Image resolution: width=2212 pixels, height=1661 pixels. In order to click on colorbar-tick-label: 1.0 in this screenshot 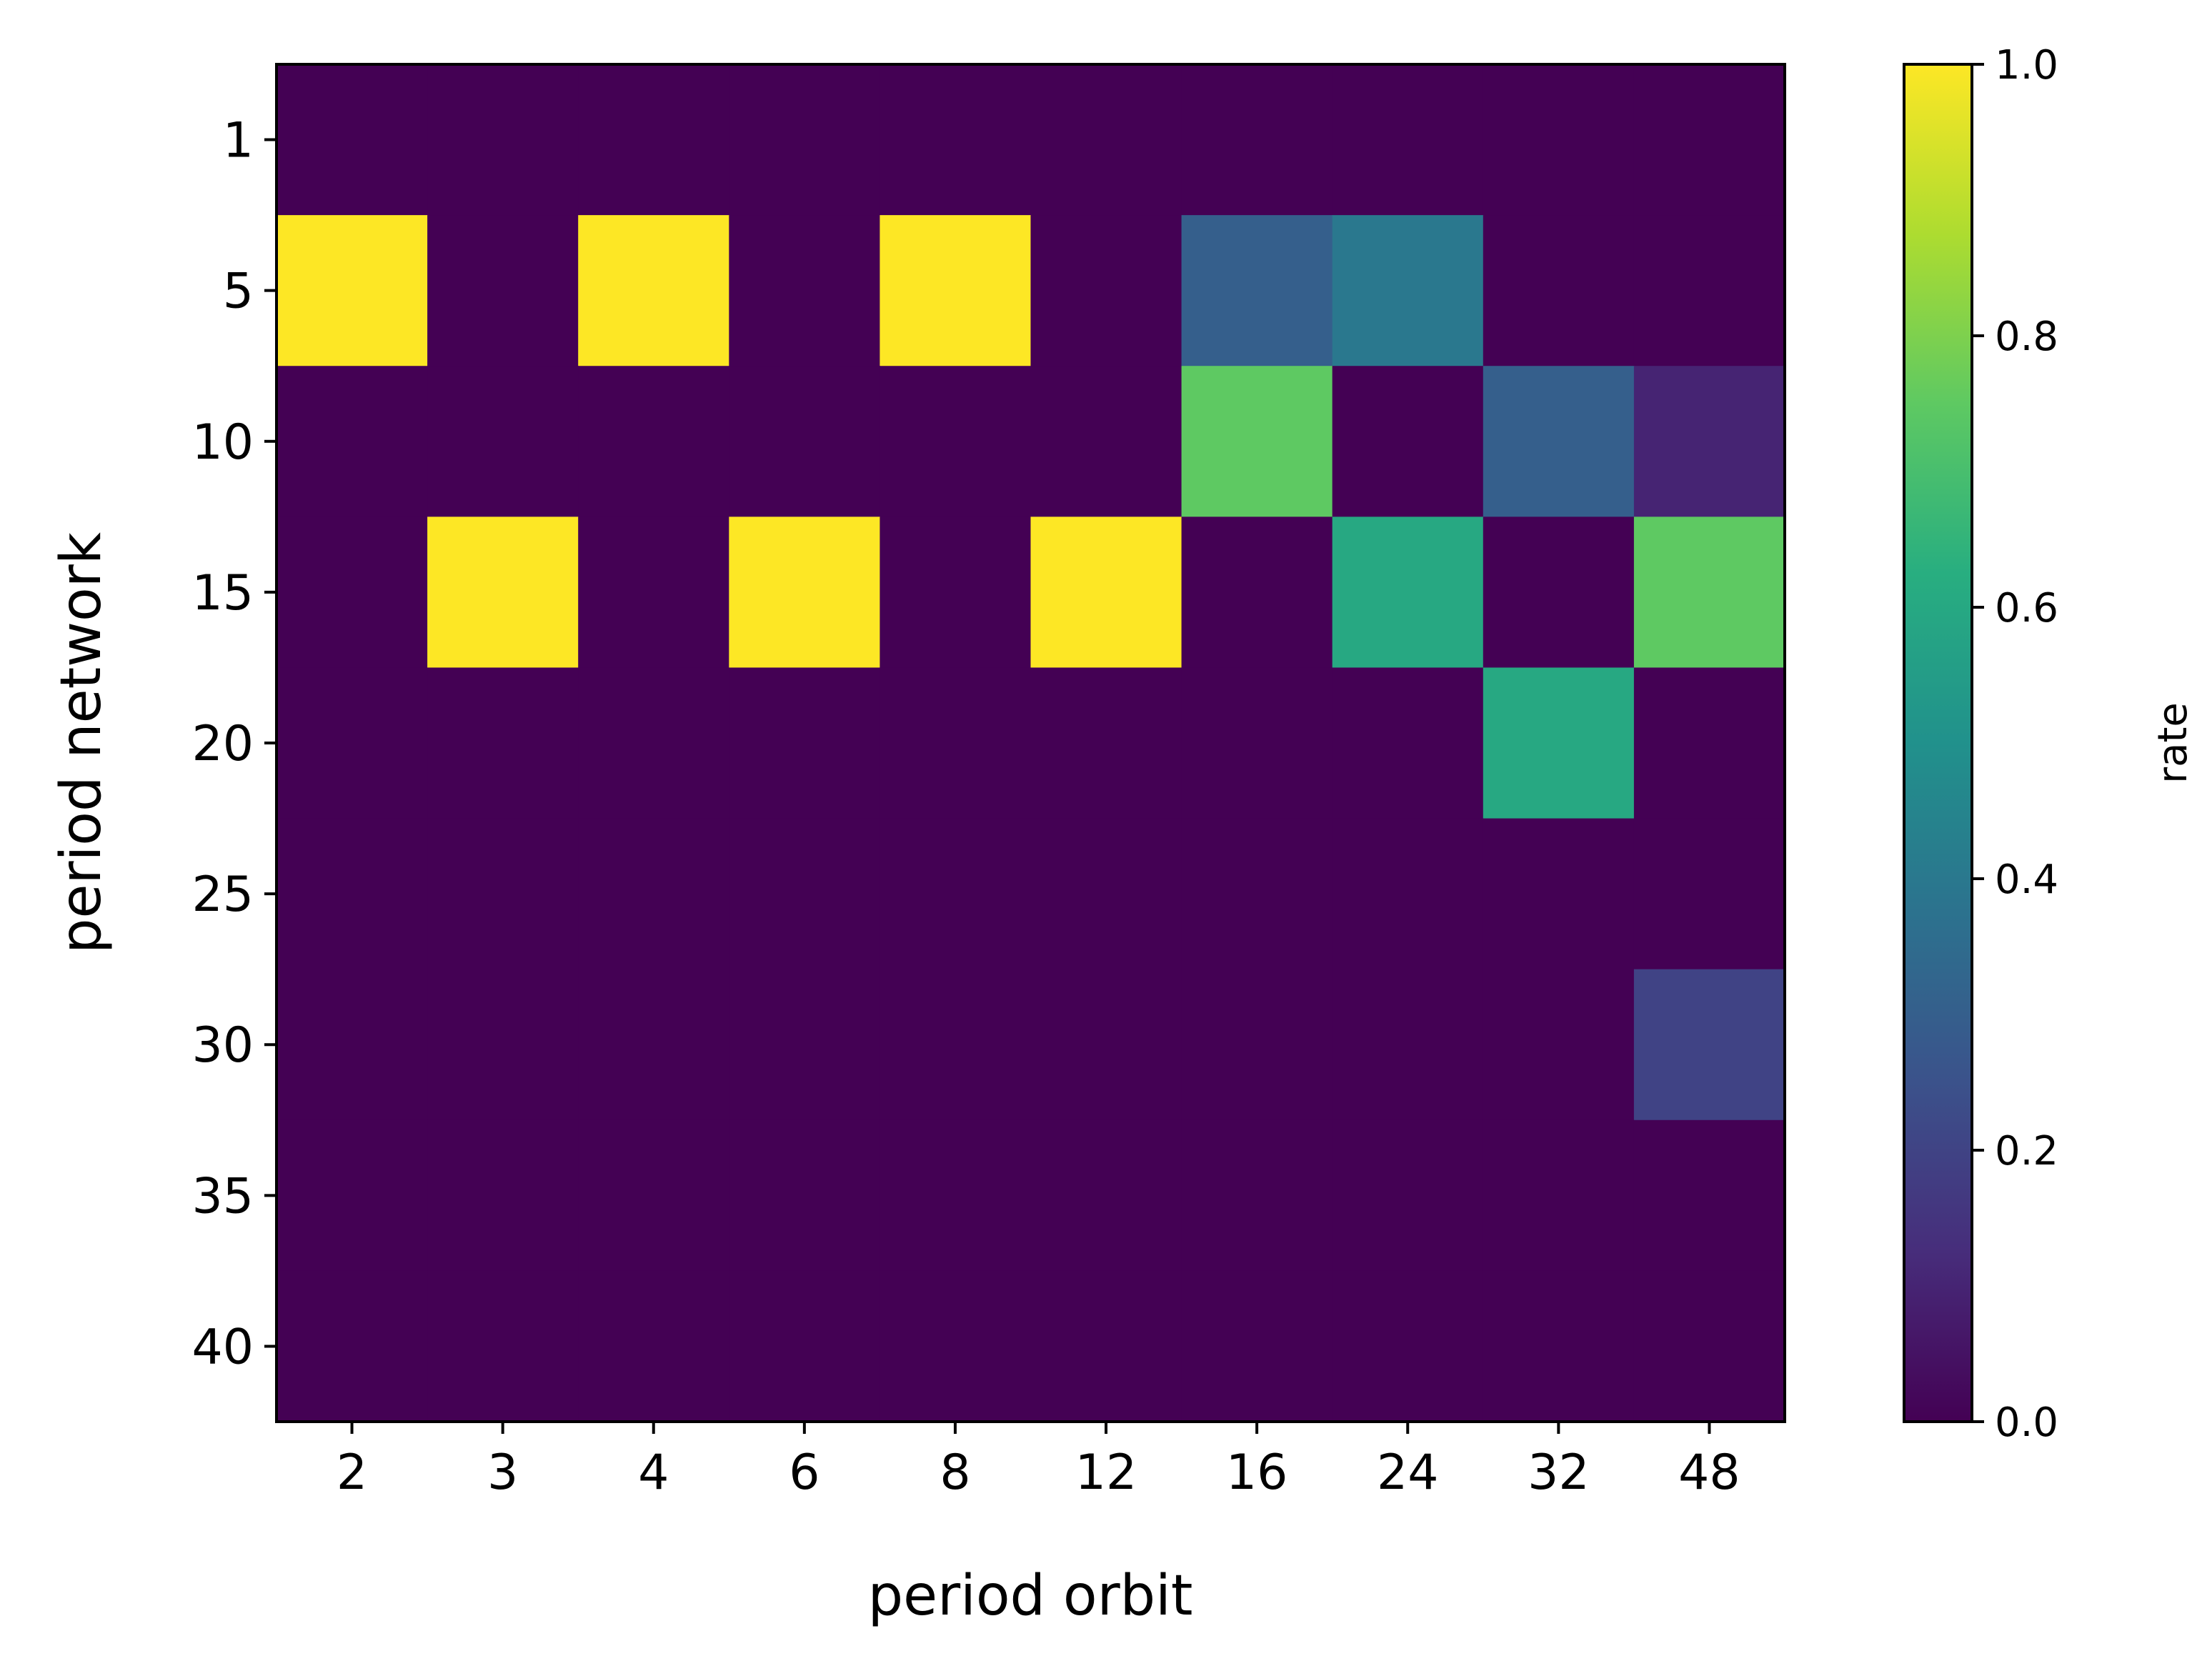, I will do `click(2026, 65)`.